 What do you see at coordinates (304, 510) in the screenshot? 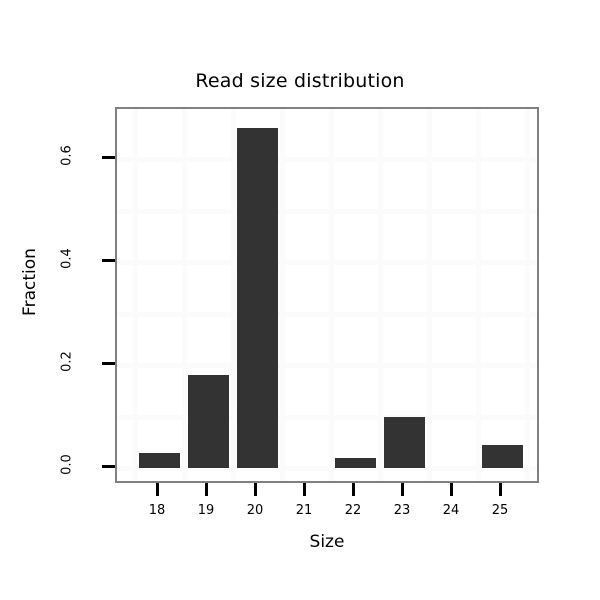
I see `x-tick-label: 21` at bounding box center [304, 510].